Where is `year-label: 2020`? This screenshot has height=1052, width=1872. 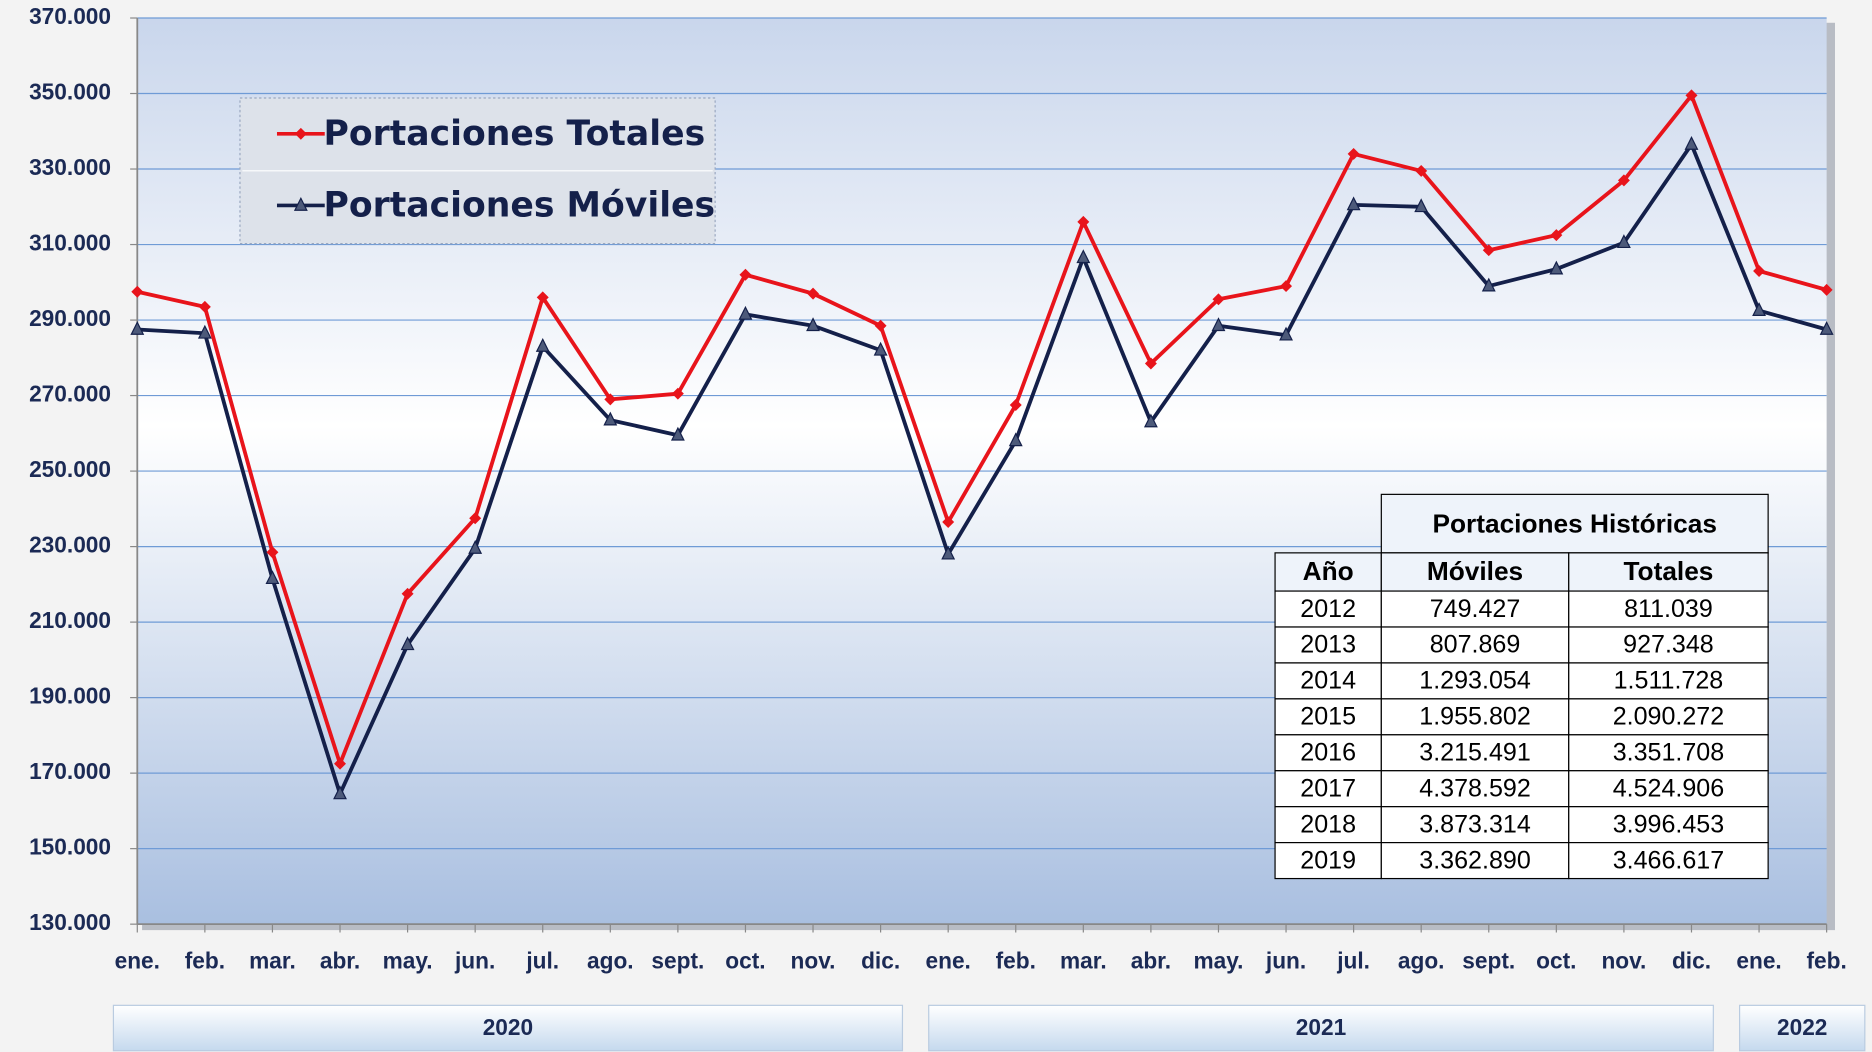 year-label: 2020 is located at coordinates (508, 1027).